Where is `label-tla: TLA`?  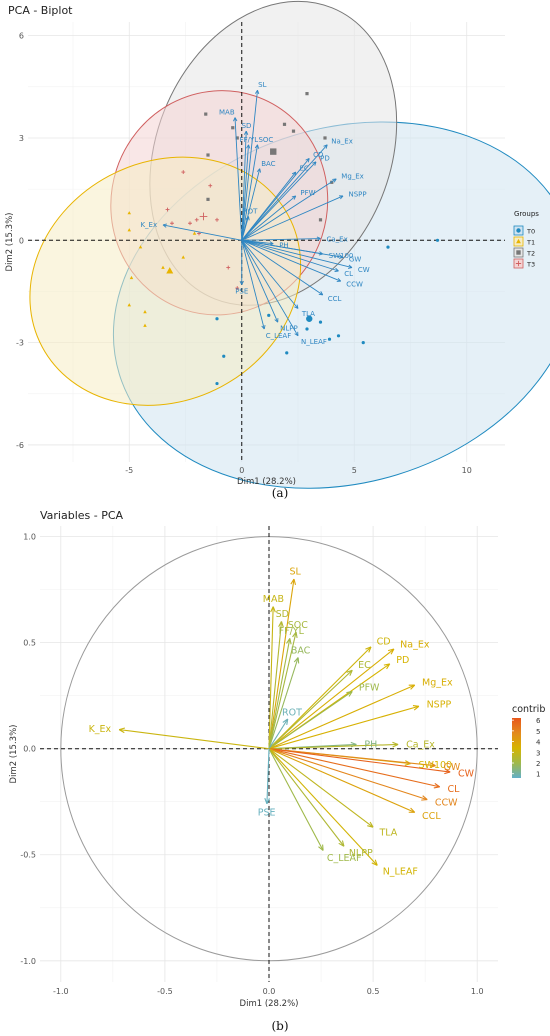 label-tla: TLA is located at coordinates (387, 832).